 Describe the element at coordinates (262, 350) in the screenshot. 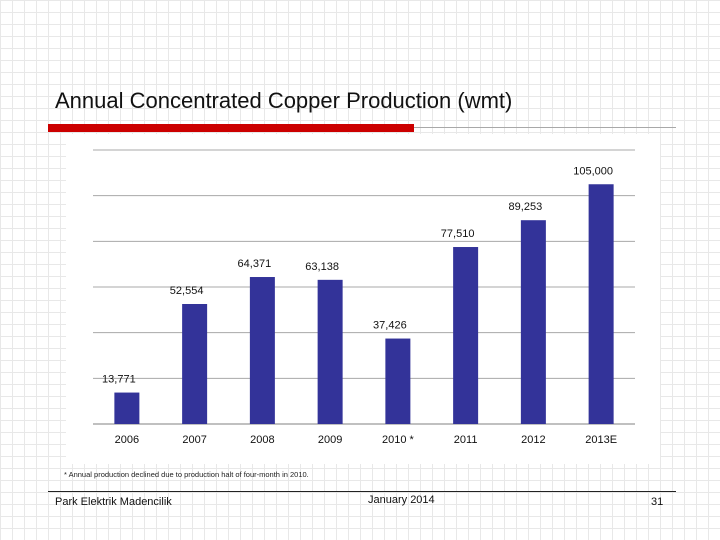

I see `bar-2008` at that location.